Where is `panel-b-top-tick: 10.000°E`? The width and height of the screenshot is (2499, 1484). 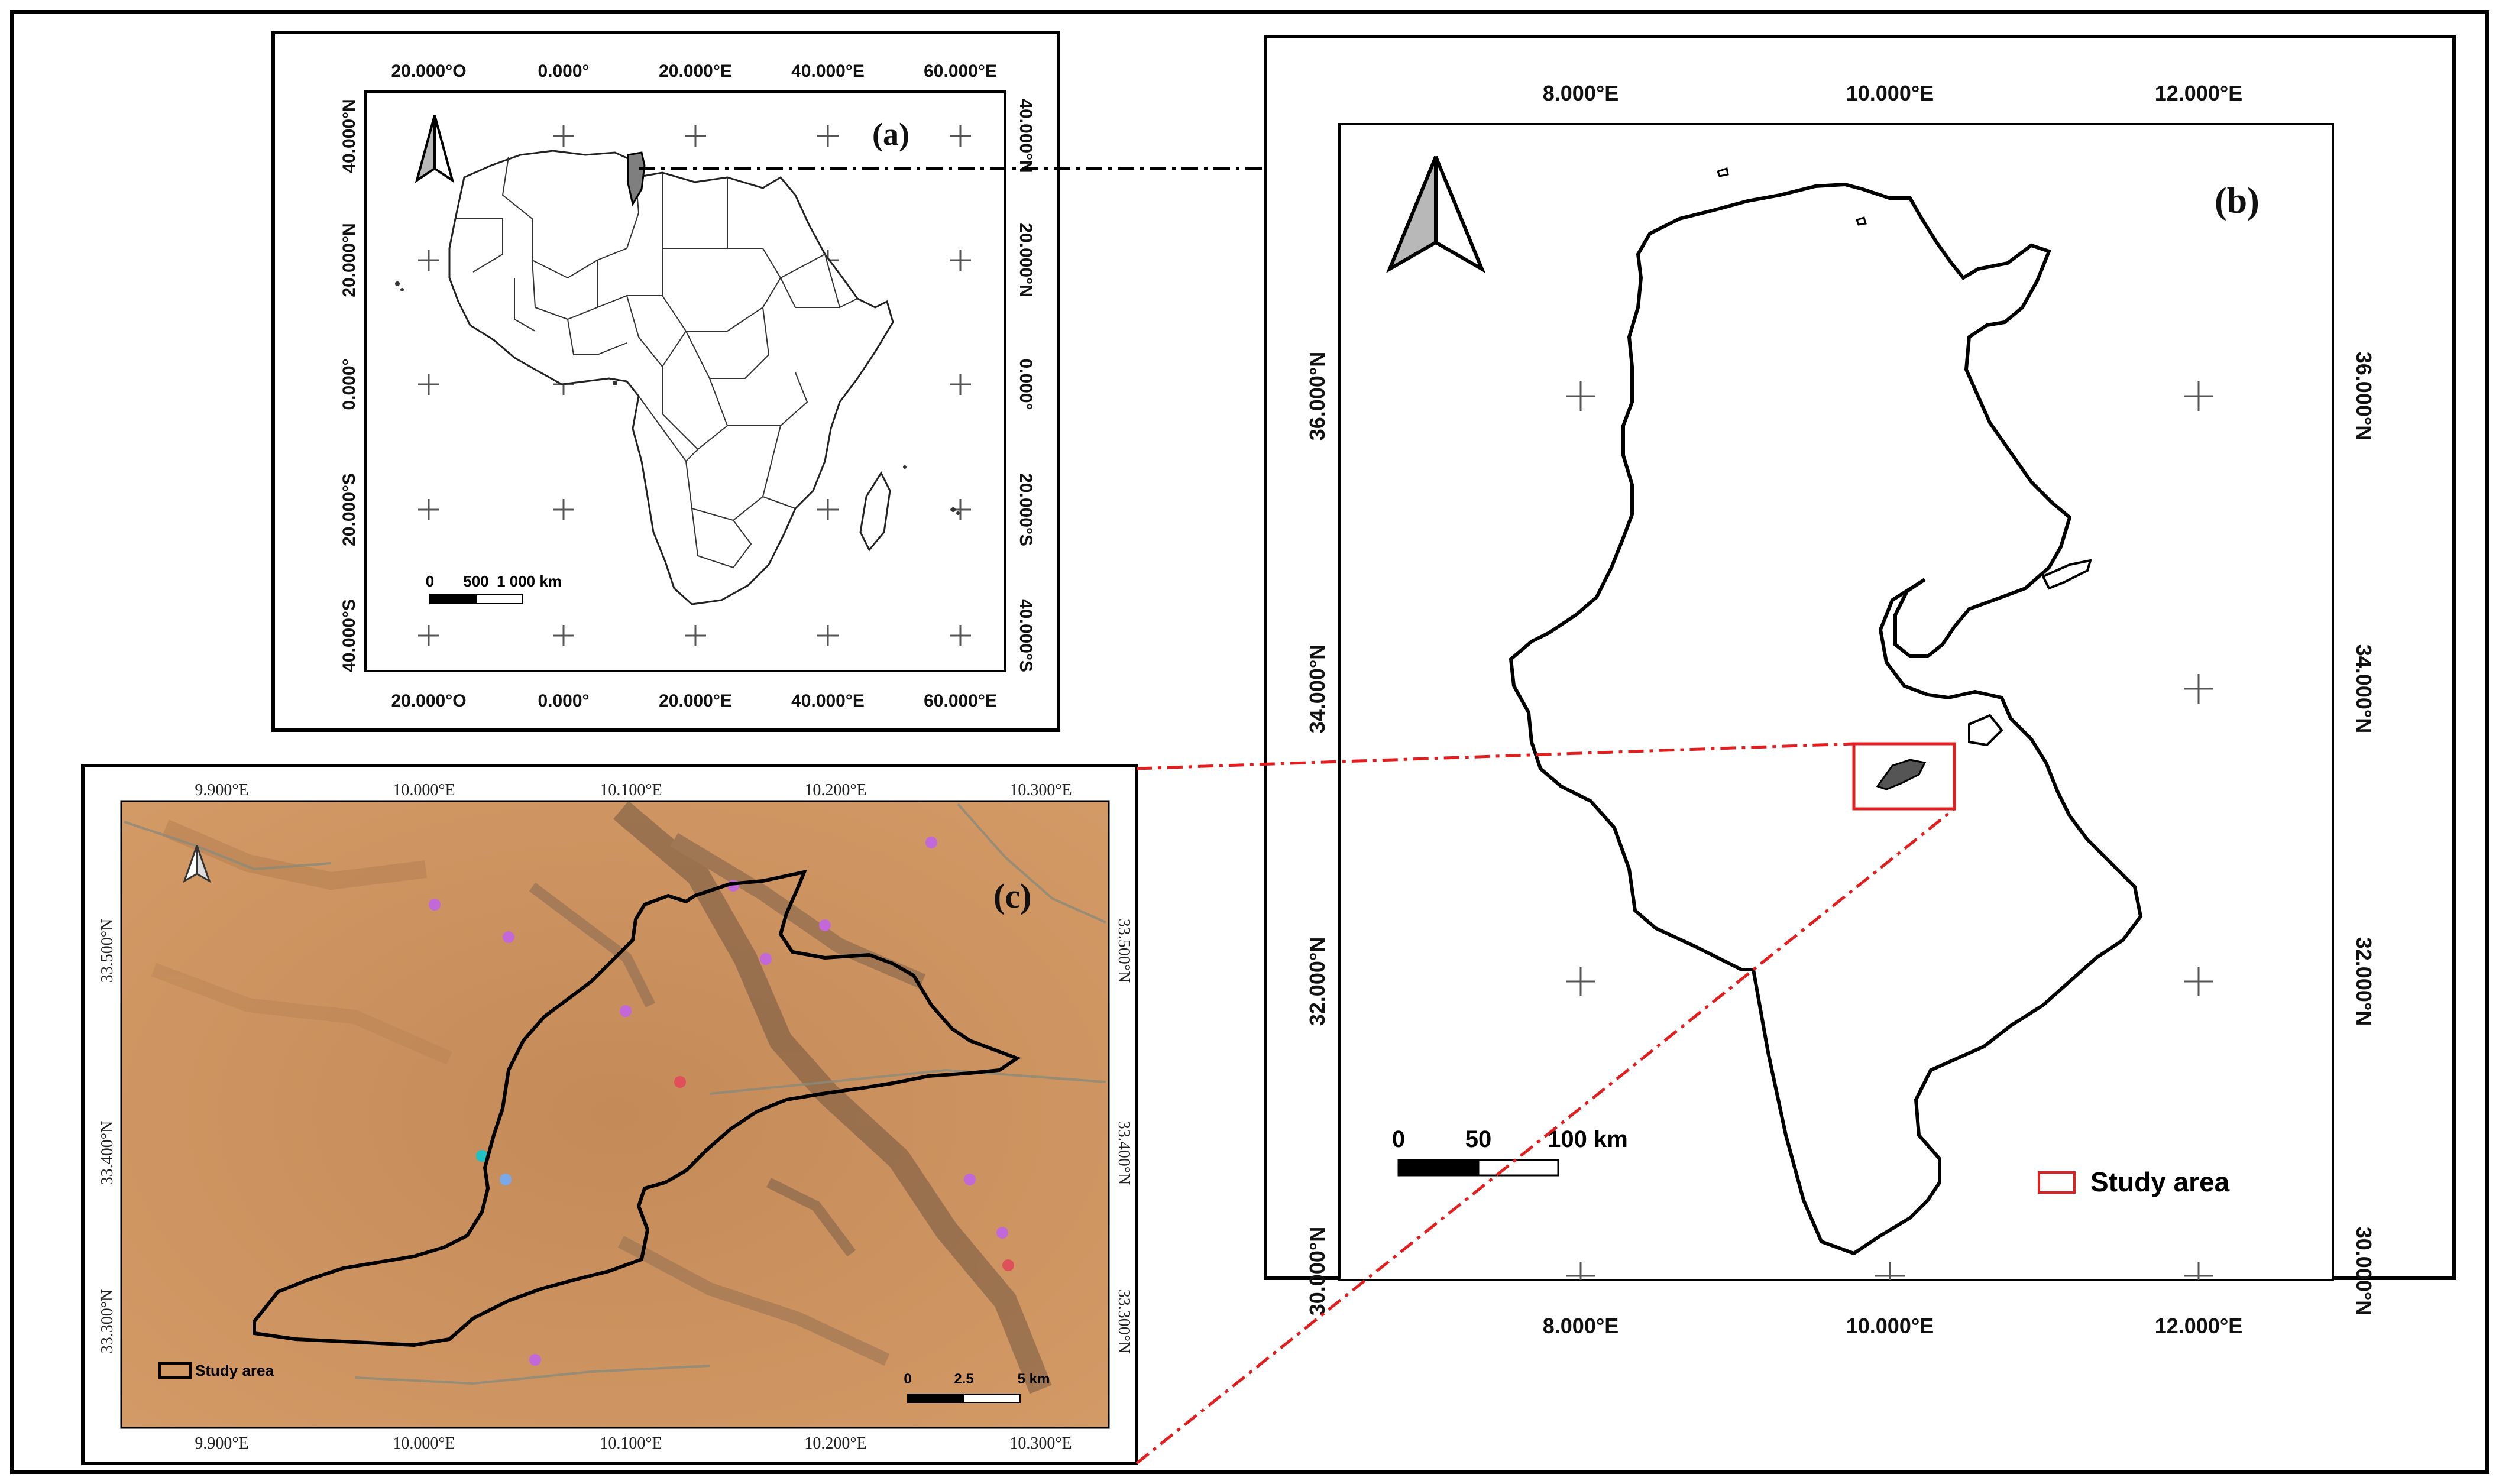 panel-b-top-tick: 10.000°E is located at coordinates (1890, 93).